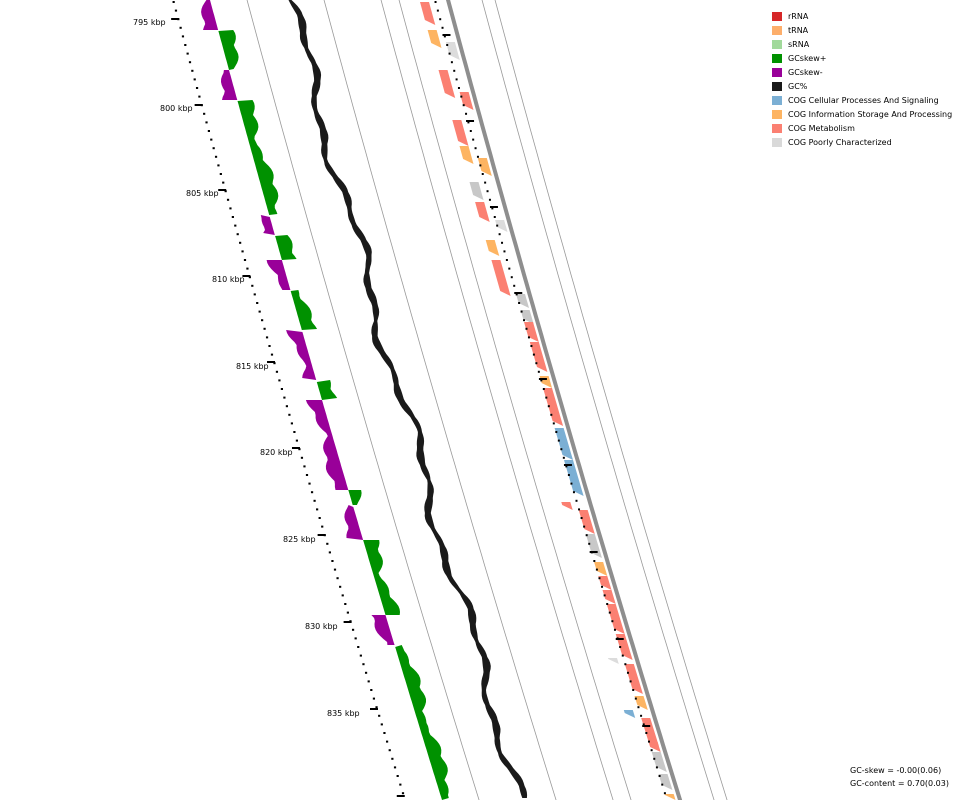 This screenshot has width=960, height=800. Describe the element at coordinates (862, 86) in the screenshot. I see `legend-item-gc-percent: GC%` at that location.